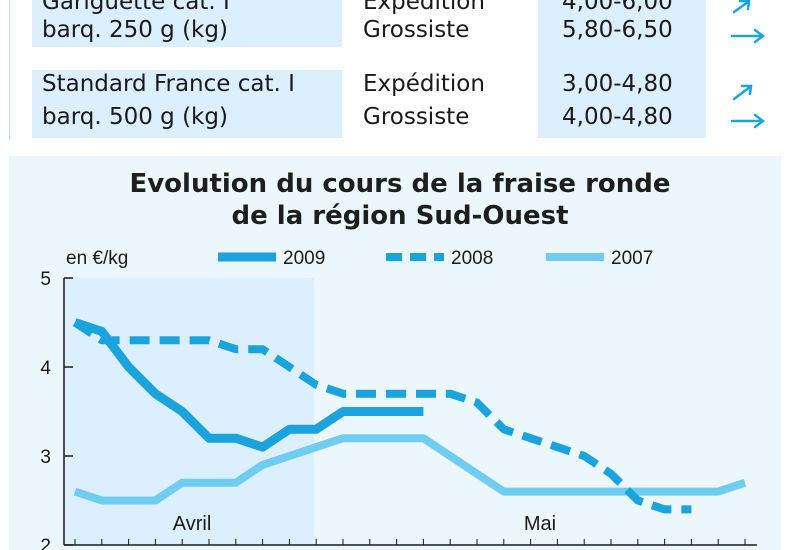 Image resolution: width=800 pixels, height=550 pixels. Describe the element at coordinates (192, 524) in the screenshot. I see `month-label-april: Avril` at that location.